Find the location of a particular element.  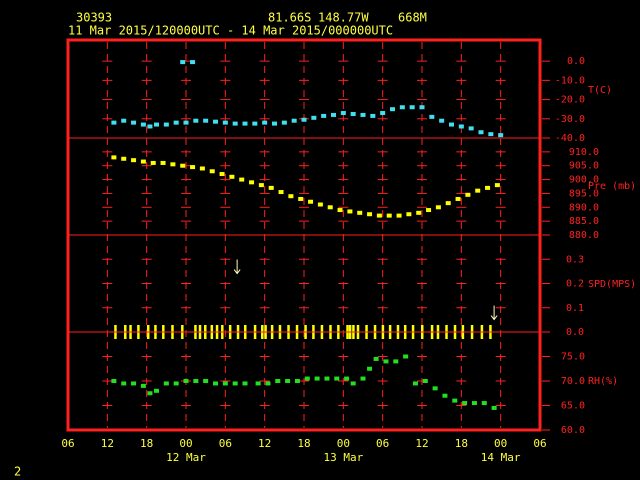

y-axis-label: SPD(MPS) is located at coordinates (612, 284).